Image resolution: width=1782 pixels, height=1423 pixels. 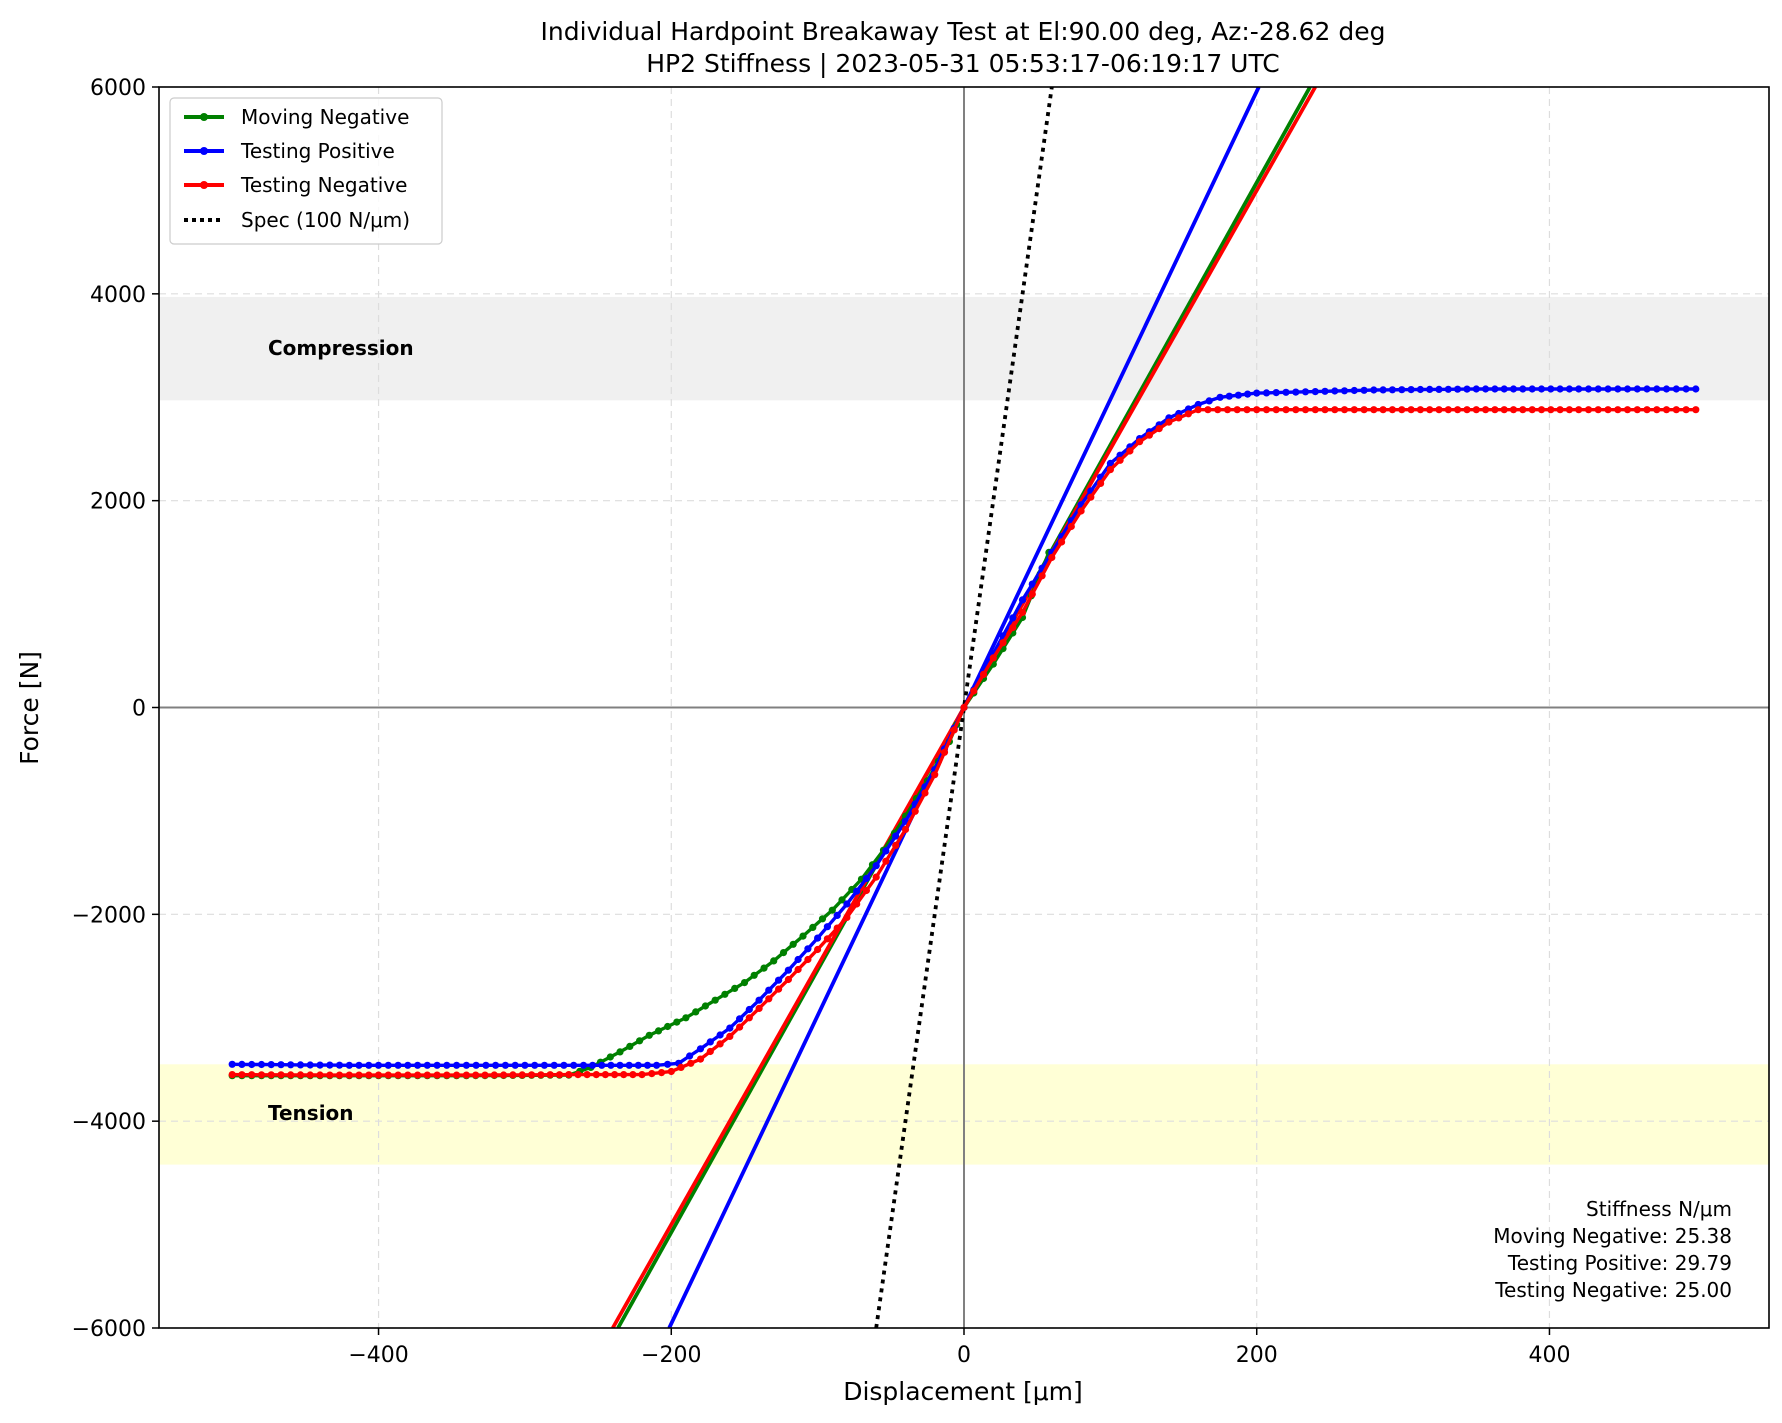 I want to click on legend-label-testing-negative: Testing Negative, so click(x=323, y=185).